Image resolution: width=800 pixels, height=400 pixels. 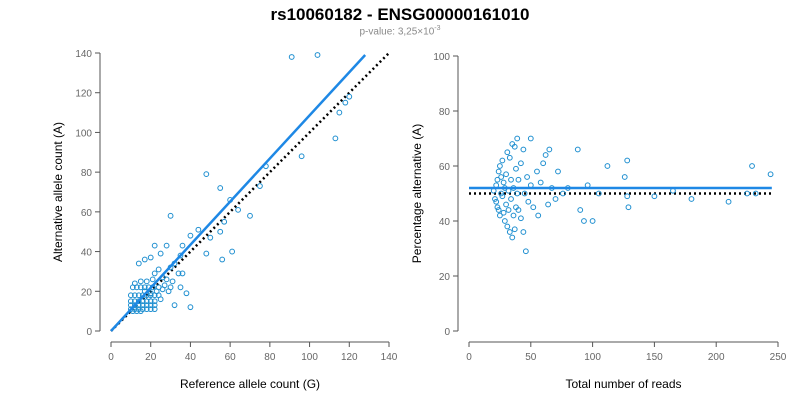 What do you see at coordinates (83, 54) in the screenshot?
I see `left-y-tick-label: 140` at bounding box center [83, 54].